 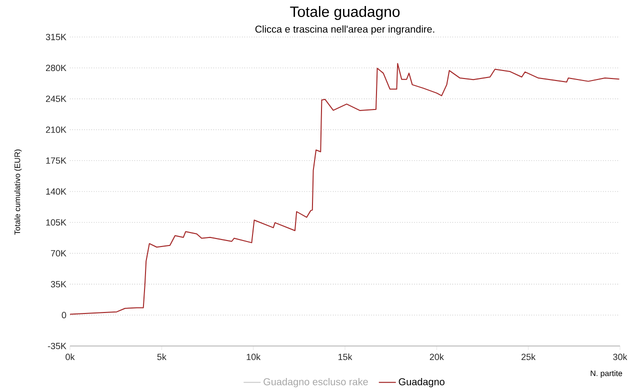 I want to click on y-tick-label: 105K, so click(x=56, y=222).